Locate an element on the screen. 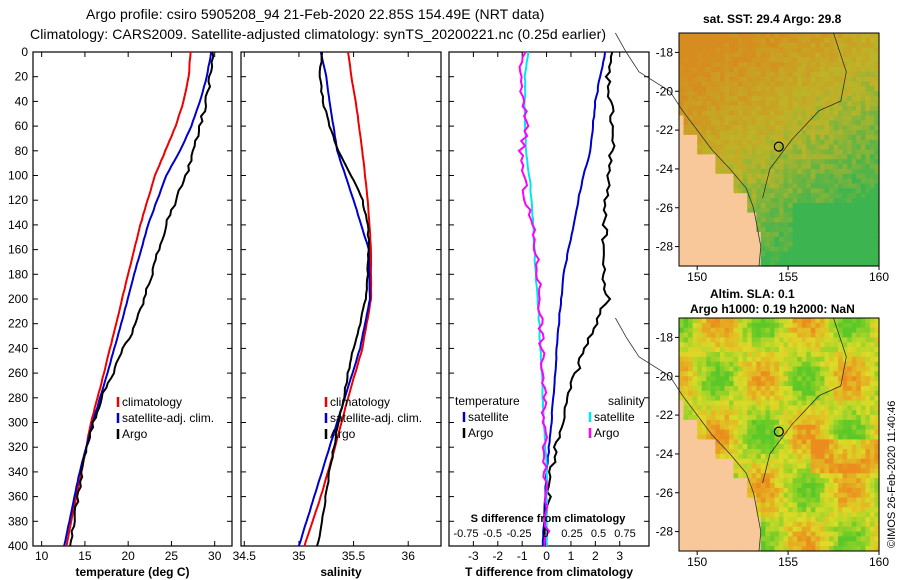 This screenshot has height=580, width=900. copyright-credit: ©IMOS 26-Feb-2020 11:40:46 is located at coordinates (892, 474).